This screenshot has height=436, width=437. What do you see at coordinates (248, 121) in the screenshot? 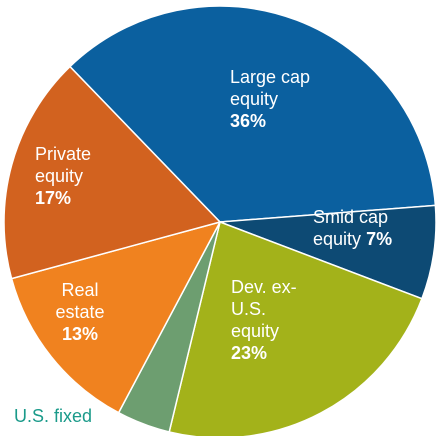
I see `value-label: 36%` at bounding box center [248, 121].